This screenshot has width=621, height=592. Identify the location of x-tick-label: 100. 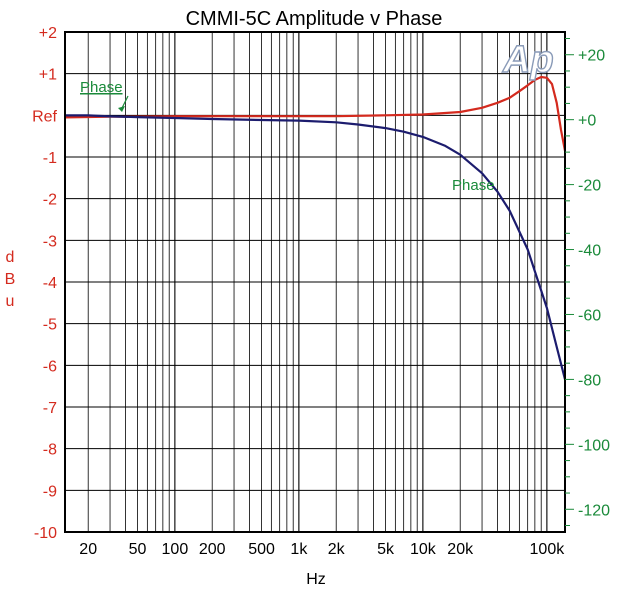
(175, 549).